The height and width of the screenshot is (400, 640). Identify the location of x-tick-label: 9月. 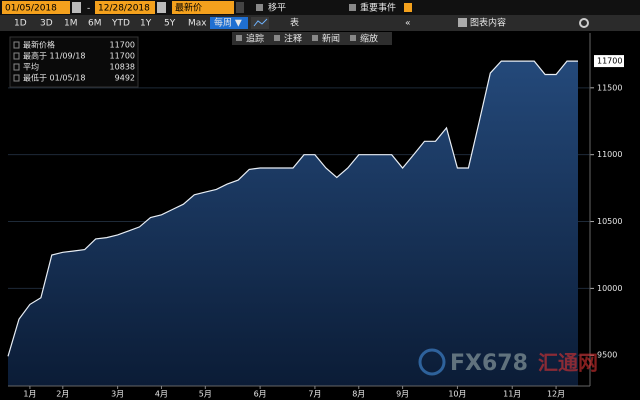
(402, 394).